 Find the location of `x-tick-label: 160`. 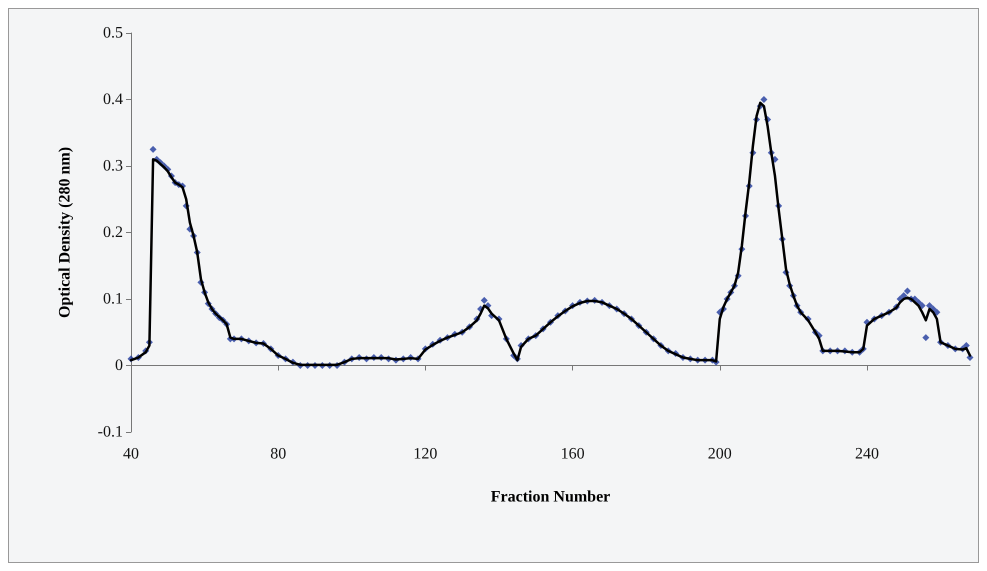

x-tick-label: 160 is located at coordinates (572, 454).